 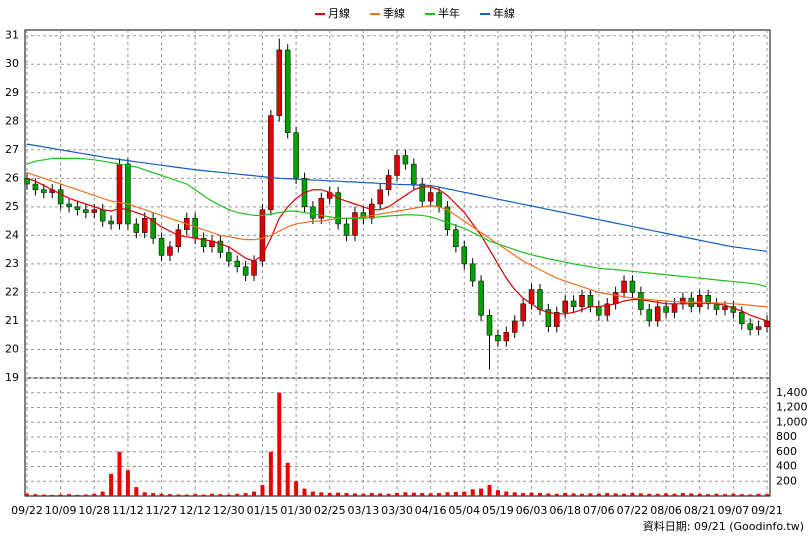 I want to click on y-tick-label: 20, so click(x=12, y=348).